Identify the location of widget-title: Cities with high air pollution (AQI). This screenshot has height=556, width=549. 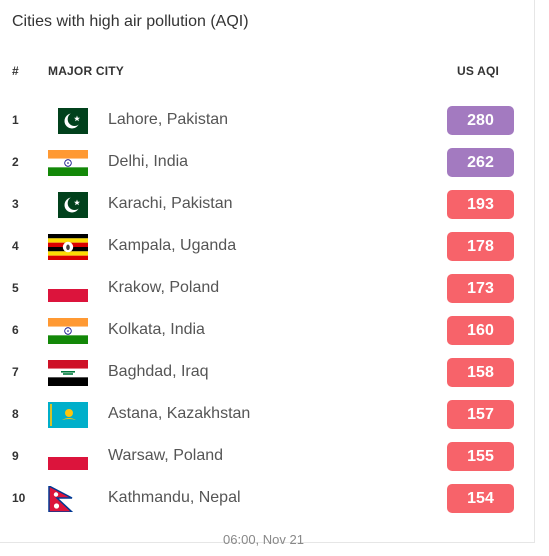
(130, 21).